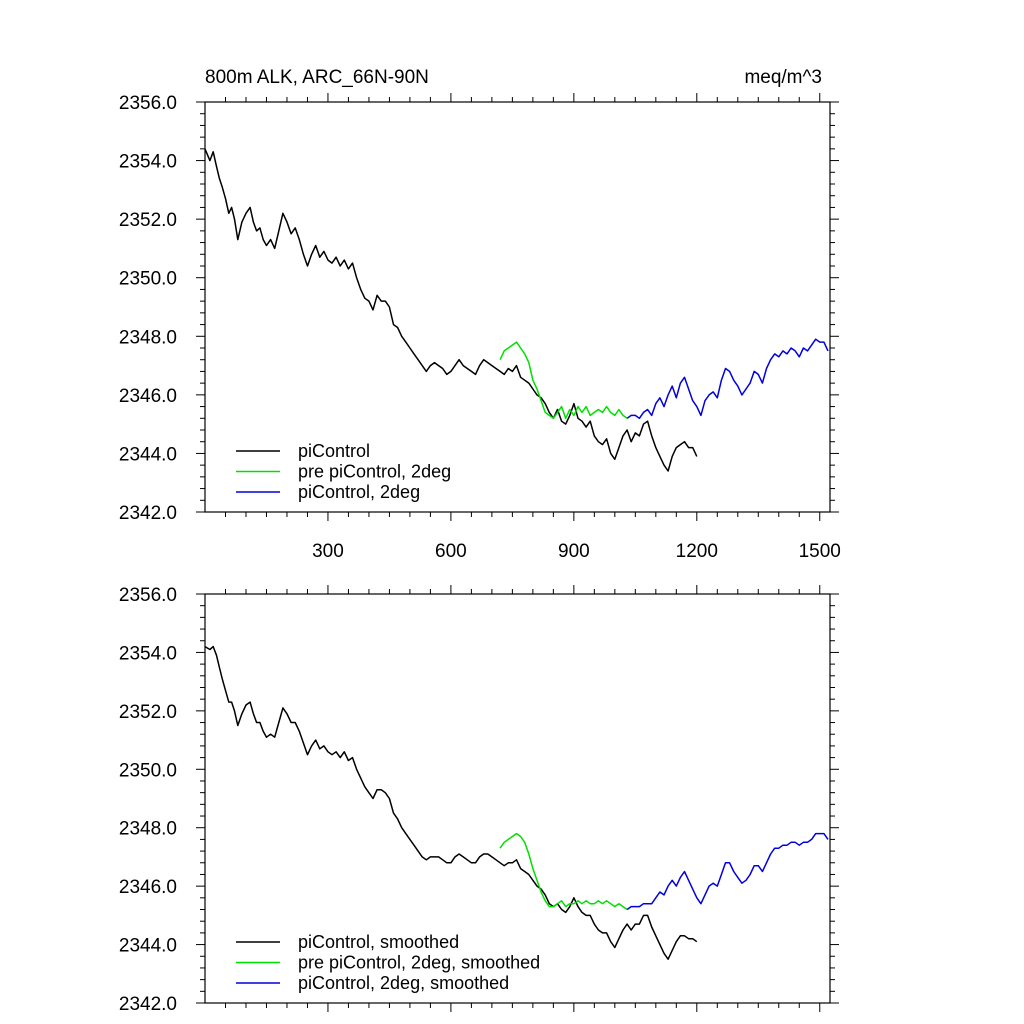 The width and height of the screenshot is (1024, 1024). Describe the element at coordinates (783, 77) in the screenshot. I see `figure-units: meq/m^3` at that location.